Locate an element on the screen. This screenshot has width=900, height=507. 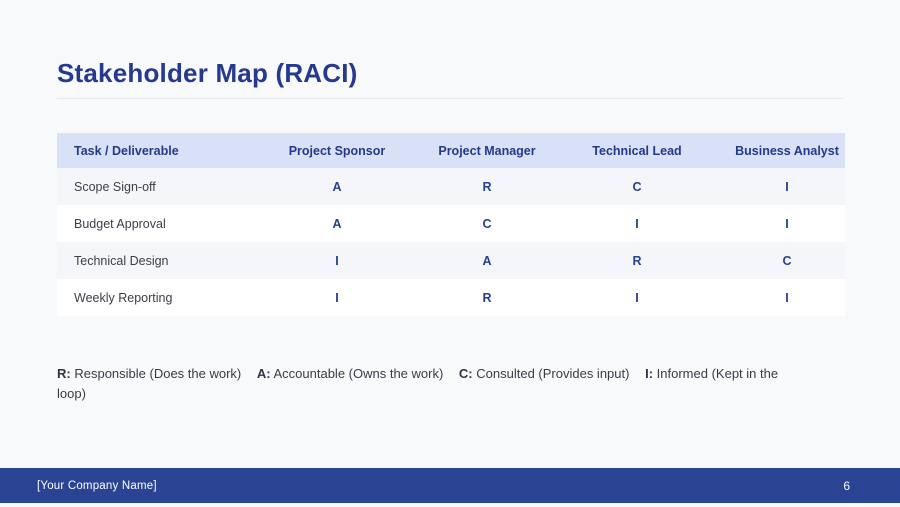
legend-key: I: is located at coordinates (649, 373).